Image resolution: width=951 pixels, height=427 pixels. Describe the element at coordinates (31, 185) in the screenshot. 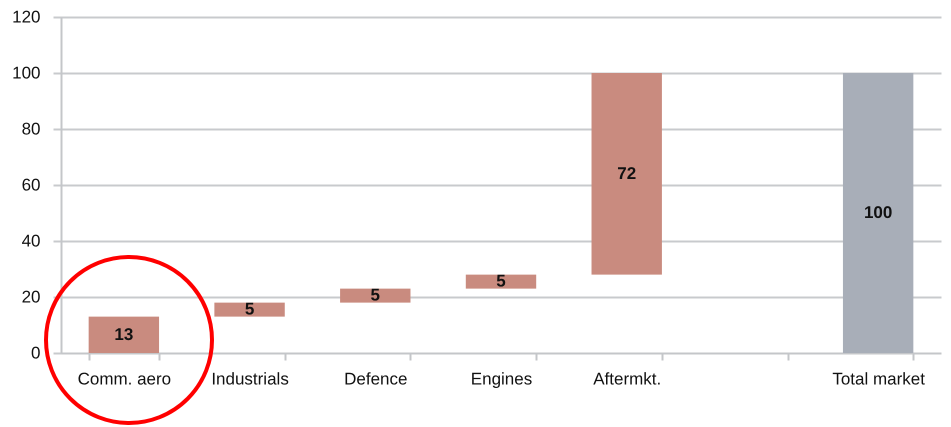

I see `y-tick-label: 60` at that location.